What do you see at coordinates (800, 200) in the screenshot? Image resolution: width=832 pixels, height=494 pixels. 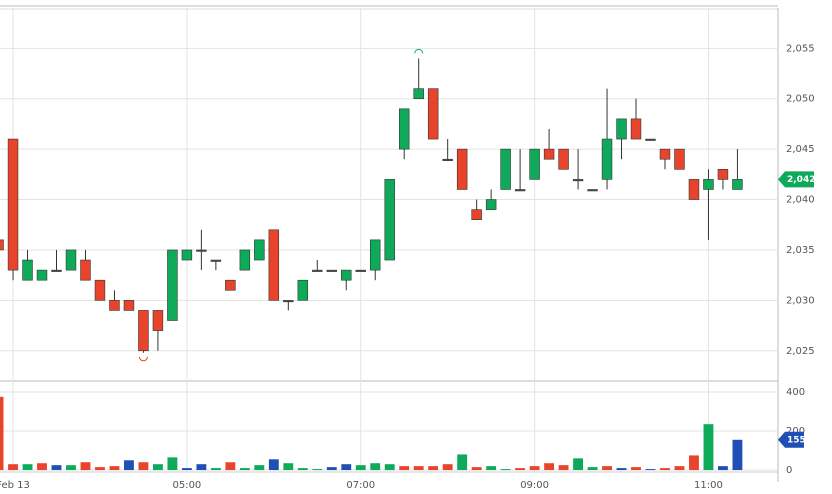 I see `y-tick-label: 2,040` at bounding box center [800, 200].